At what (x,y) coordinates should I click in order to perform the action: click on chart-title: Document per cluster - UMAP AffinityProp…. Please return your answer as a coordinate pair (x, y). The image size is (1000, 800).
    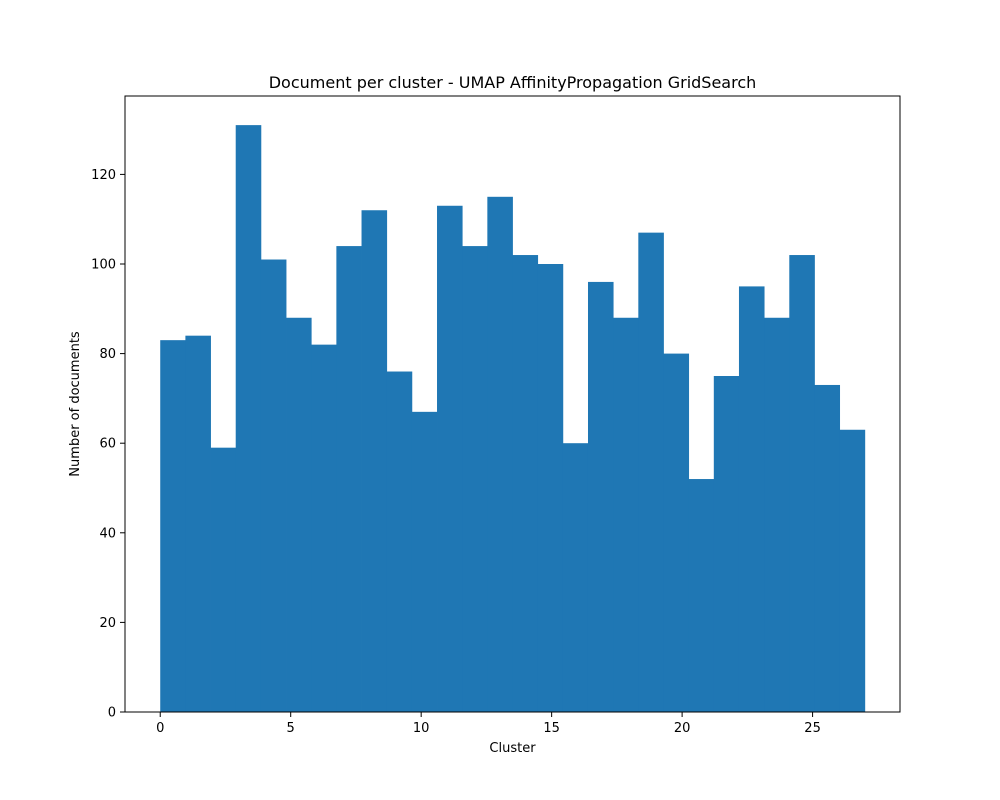
    Looking at the image, I should click on (513, 82).